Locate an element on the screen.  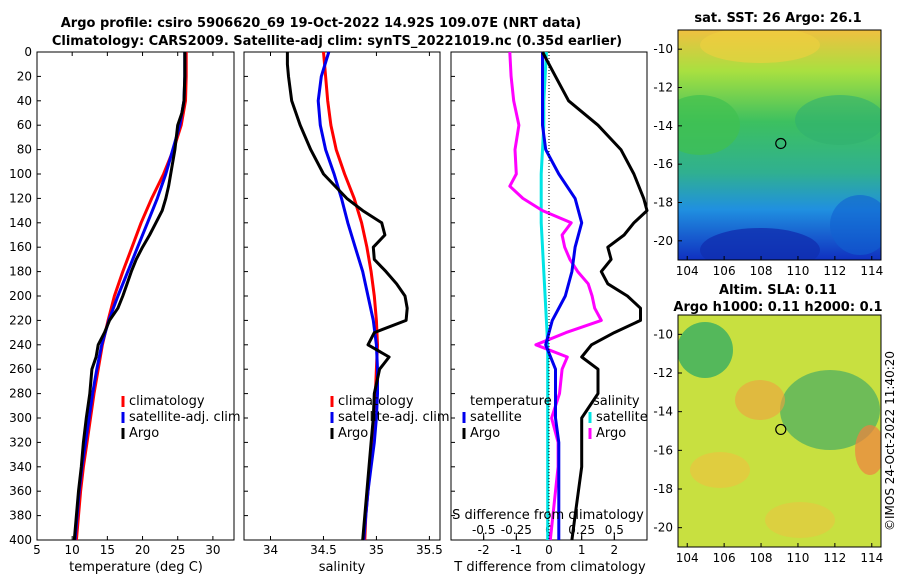
temperature-legend: climatology satellite-adj. clim Argo is located at coordinates (181, 417).